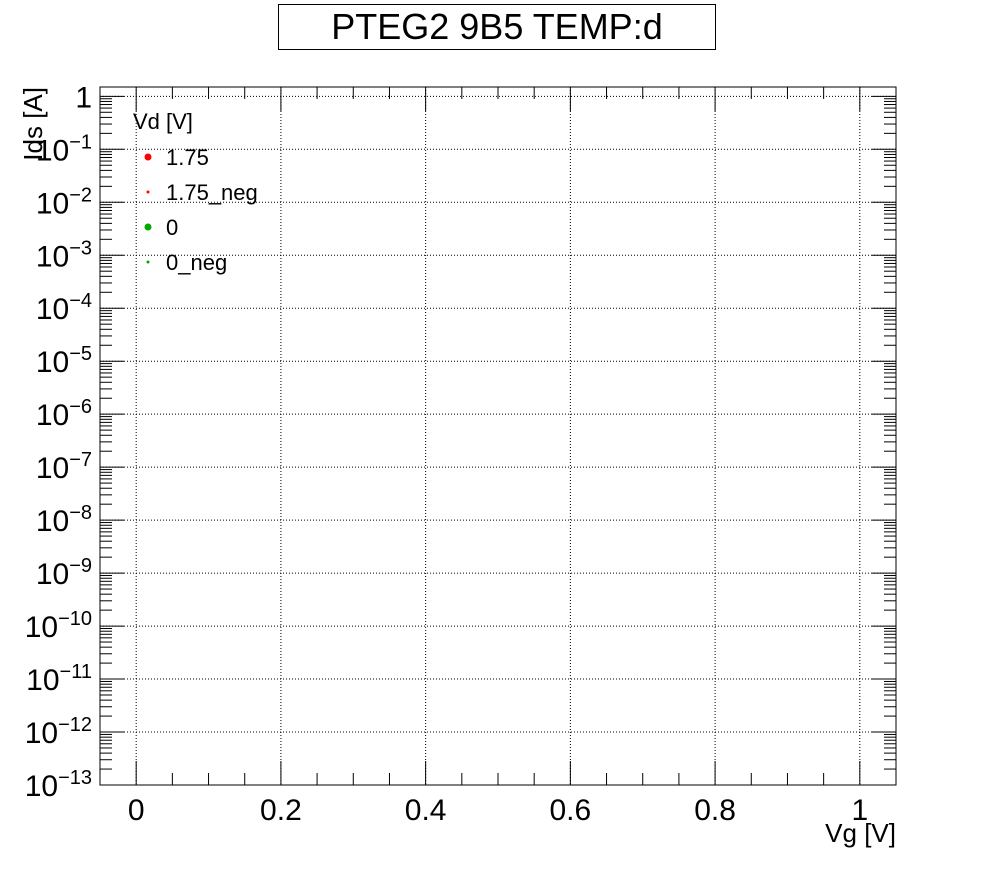  Describe the element at coordinates (571, 810) in the screenshot. I see `x-tick-label: 0.6` at that location.